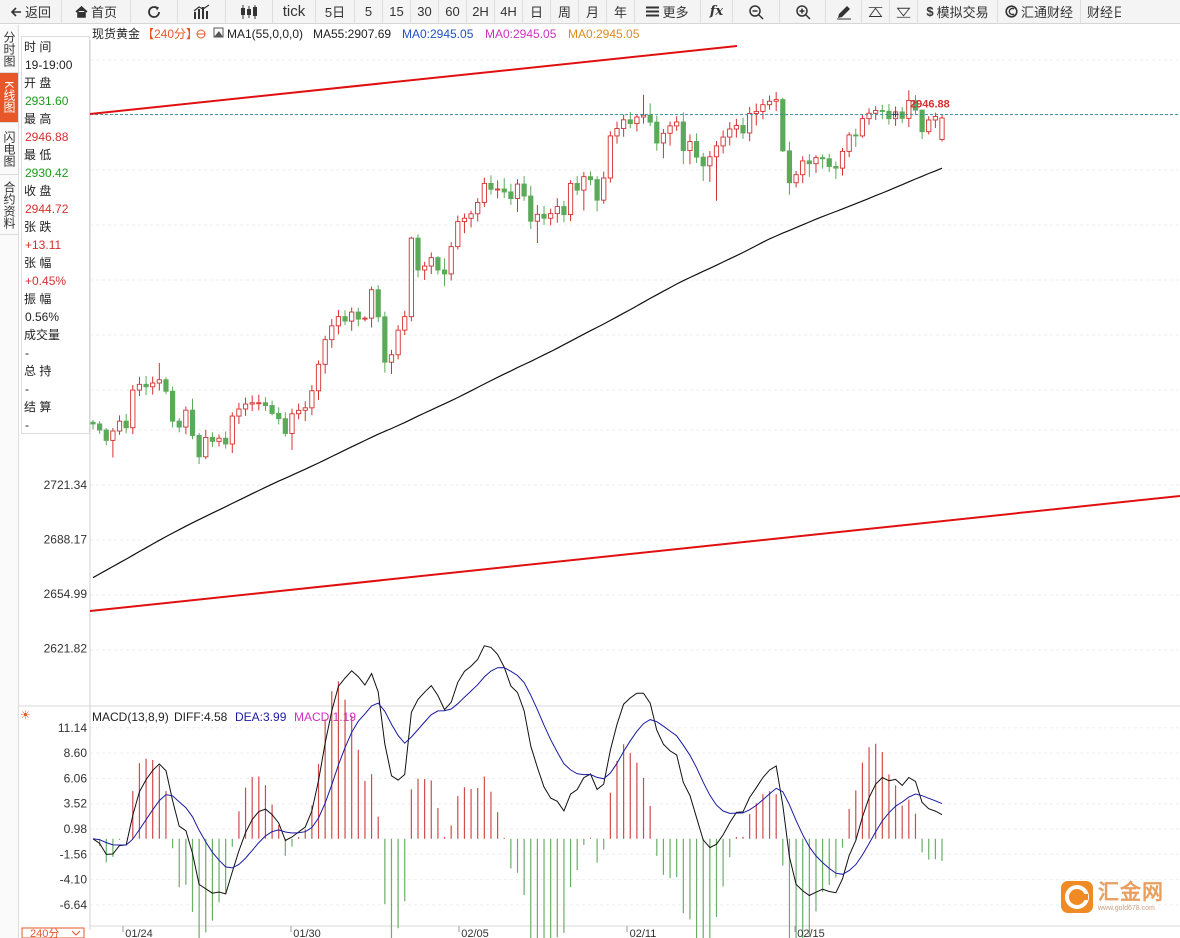 Image resolution: width=1180 pixels, height=938 pixels. What do you see at coordinates (565, 11) in the screenshot?
I see `period-week: 周` at bounding box center [565, 11].